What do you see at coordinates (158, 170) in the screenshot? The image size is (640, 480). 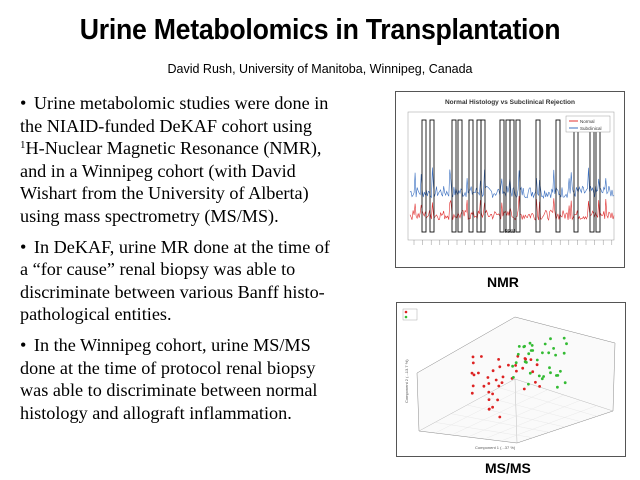 I see `bullet-text-line: and in a Winnipeg cohort (with David` at bounding box center [158, 170].